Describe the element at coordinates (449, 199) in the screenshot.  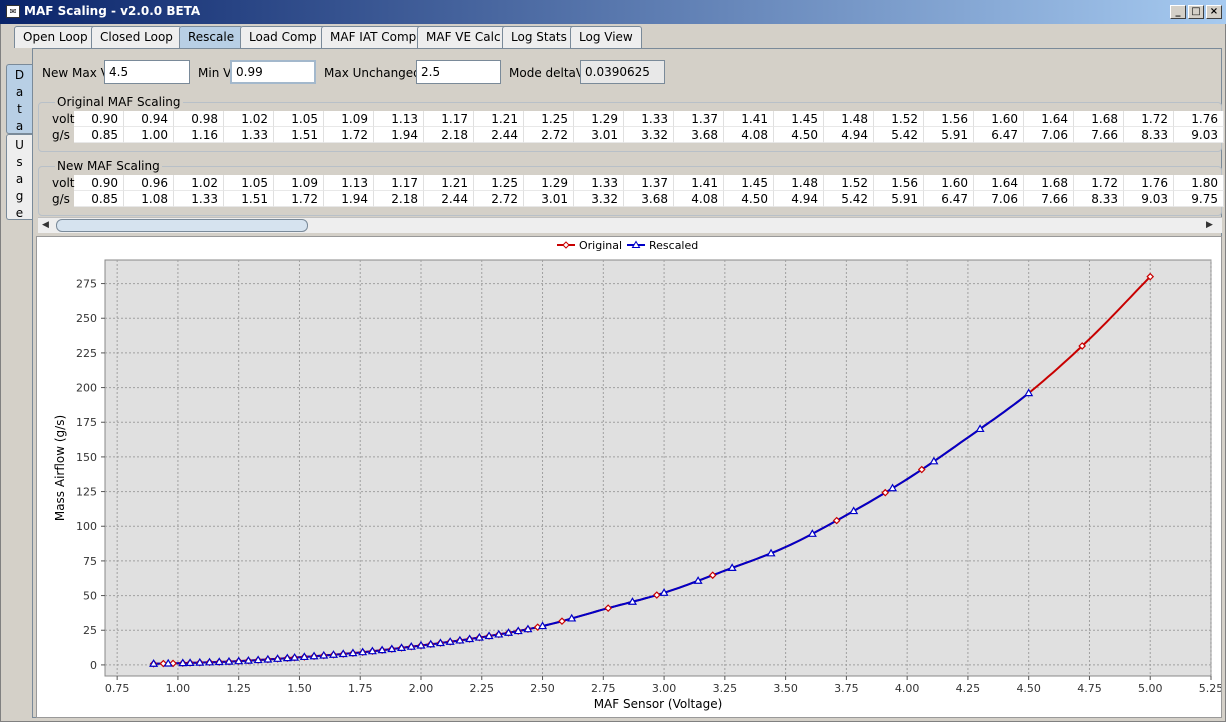
I see `new-cell-gs: 2.44` at that location.